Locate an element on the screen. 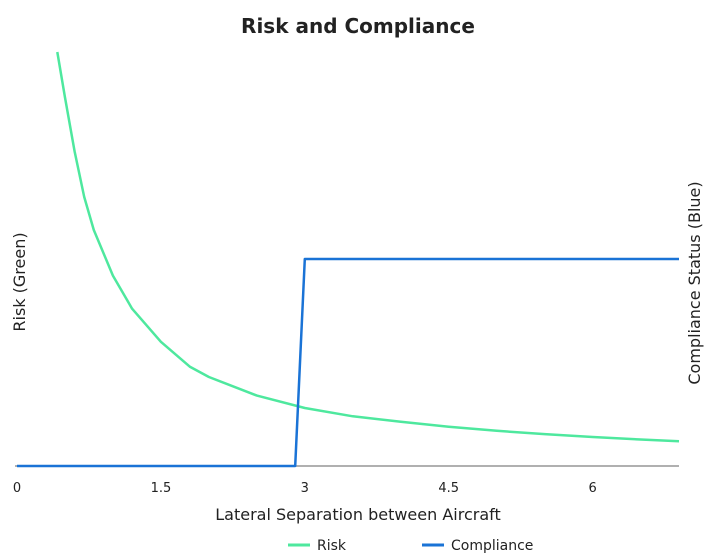 The image size is (705, 554). x-tick-label: 1.5 is located at coordinates (161, 488).